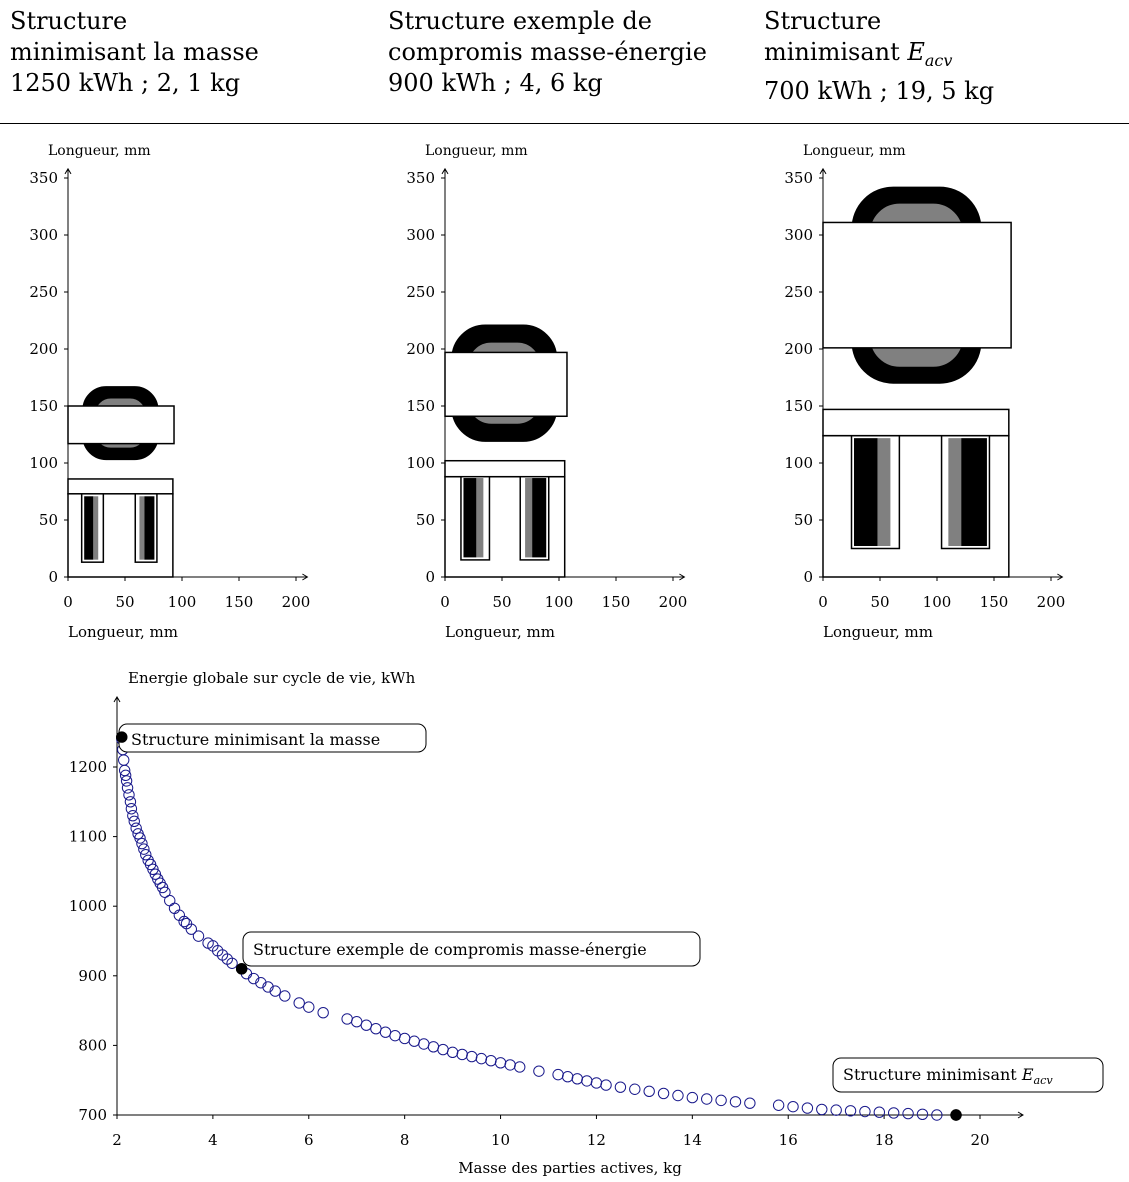 This screenshot has height=1182, width=1129. I want to click on y-tick-label: 200, so click(420, 349).